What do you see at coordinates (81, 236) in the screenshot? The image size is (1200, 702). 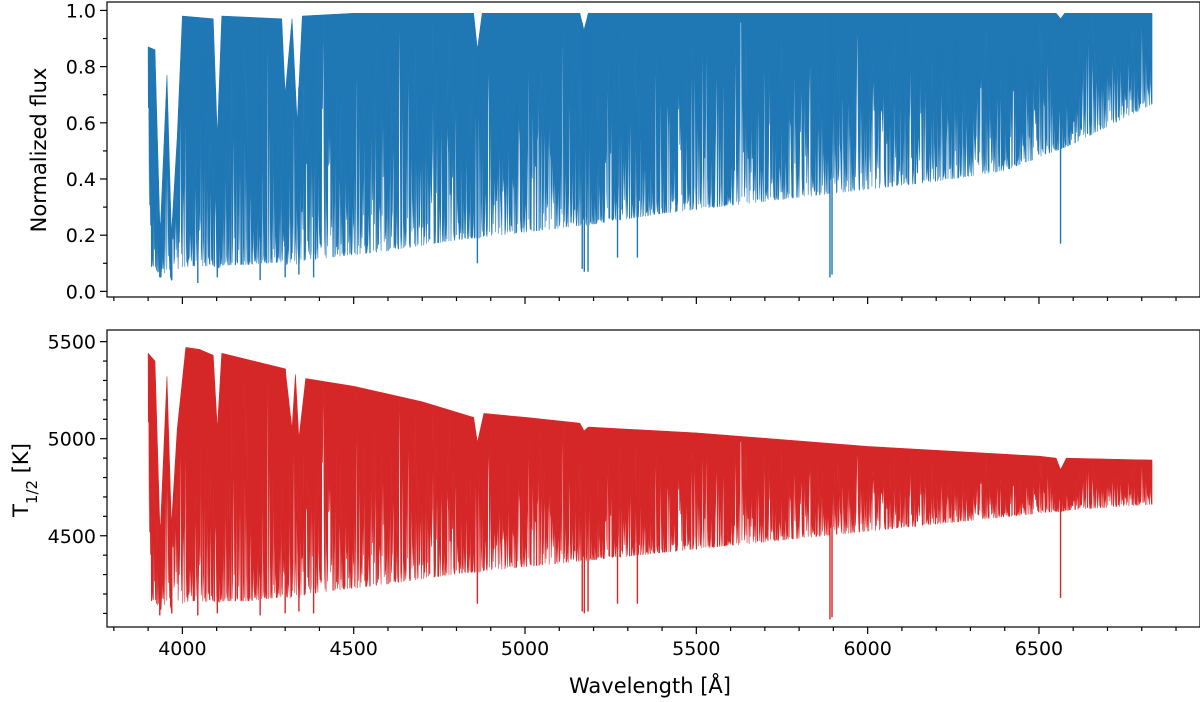 I see `flux-y-tick-label: 0.2` at bounding box center [81, 236].